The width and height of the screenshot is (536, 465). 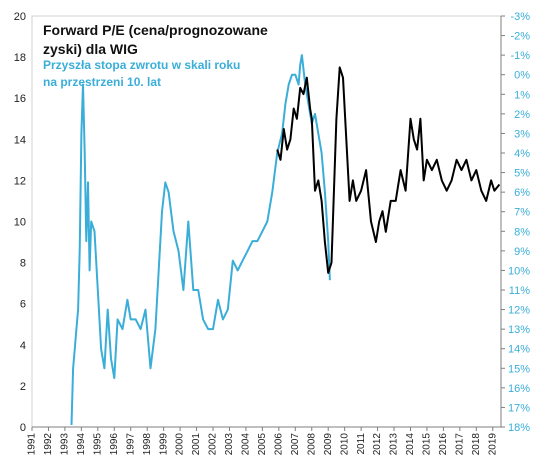 What do you see at coordinates (519, 369) in the screenshot?
I see `right-tick-label: 15%` at bounding box center [519, 369].